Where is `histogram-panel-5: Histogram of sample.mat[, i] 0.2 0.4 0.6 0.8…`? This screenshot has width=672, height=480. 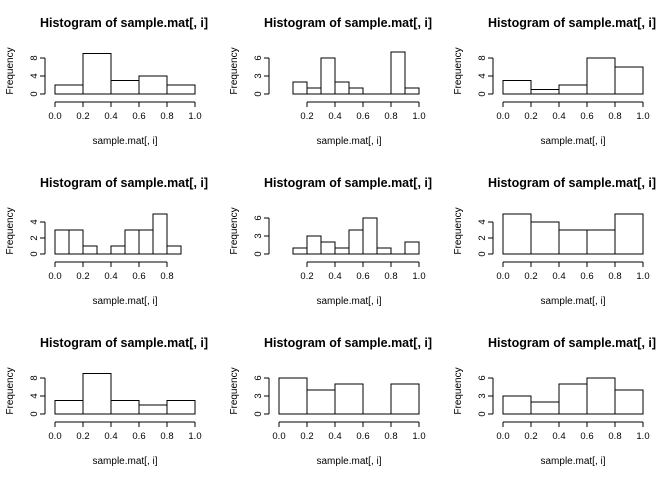 histogram-panel-5: Histogram of sample.mat[, i] 0.2 0.4 0.6 0.8… is located at coordinates (330, 241).